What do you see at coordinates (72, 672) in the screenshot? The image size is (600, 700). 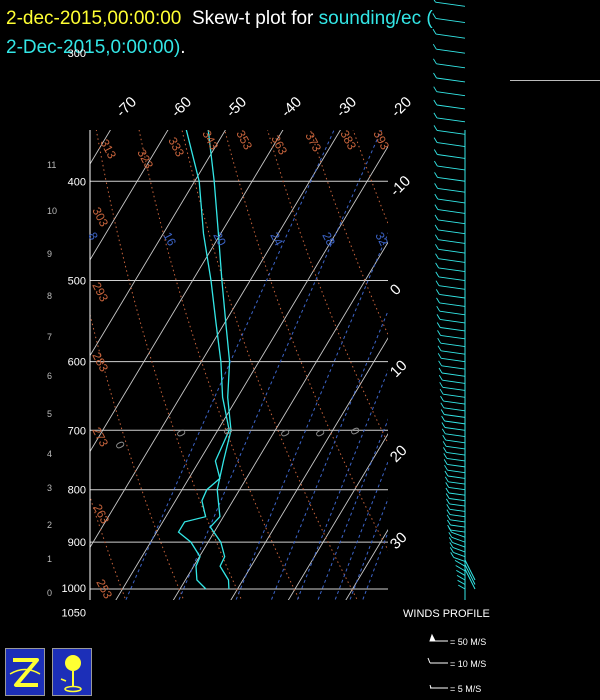 I see `weather-station-icon` at bounding box center [72, 672].